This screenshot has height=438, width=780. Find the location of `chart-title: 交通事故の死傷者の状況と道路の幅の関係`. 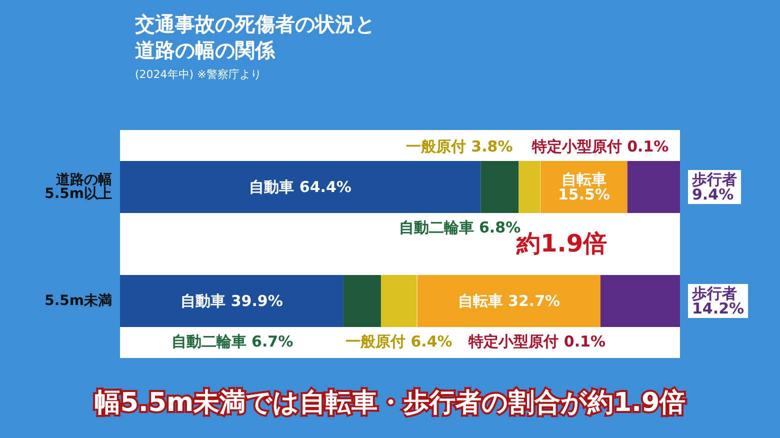

chart-title: 交通事故の死傷者の状況と道路の幅の関係 is located at coordinates (254, 37).